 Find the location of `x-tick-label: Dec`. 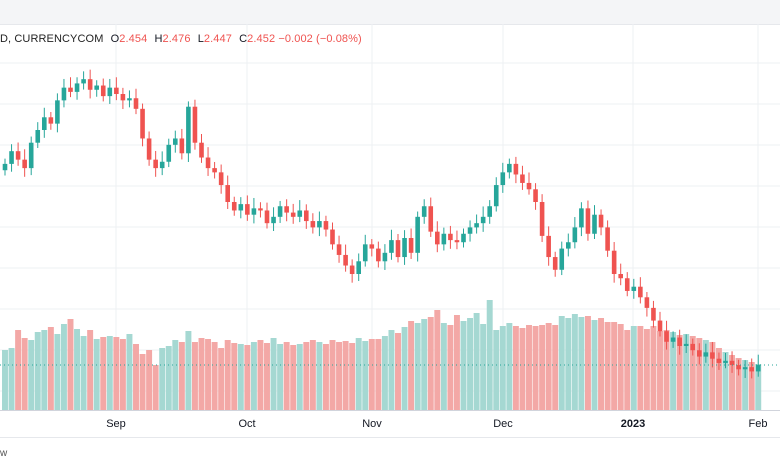

x-tick-label: Dec is located at coordinates (503, 424).